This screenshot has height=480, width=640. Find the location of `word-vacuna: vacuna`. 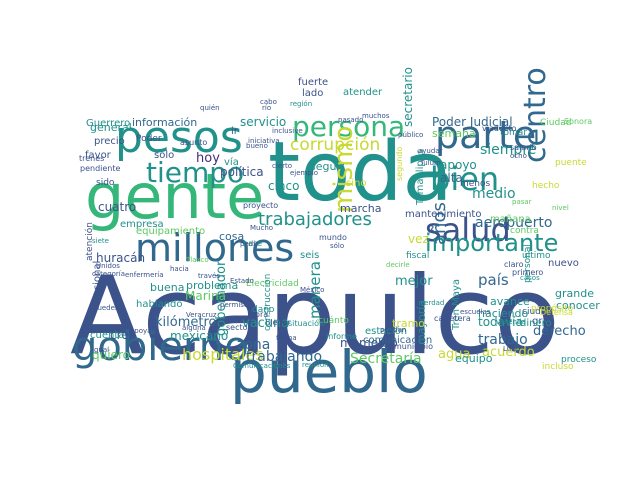

word-vacuna: vacuna is located at coordinates (265, 323).